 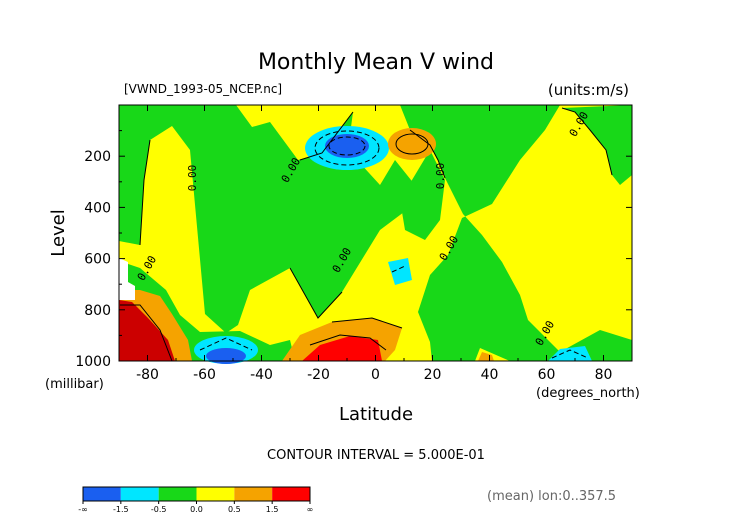 What do you see at coordinates (376, 62) in the screenshot?
I see `chart-title: Monthly Mean V wind` at bounding box center [376, 62].